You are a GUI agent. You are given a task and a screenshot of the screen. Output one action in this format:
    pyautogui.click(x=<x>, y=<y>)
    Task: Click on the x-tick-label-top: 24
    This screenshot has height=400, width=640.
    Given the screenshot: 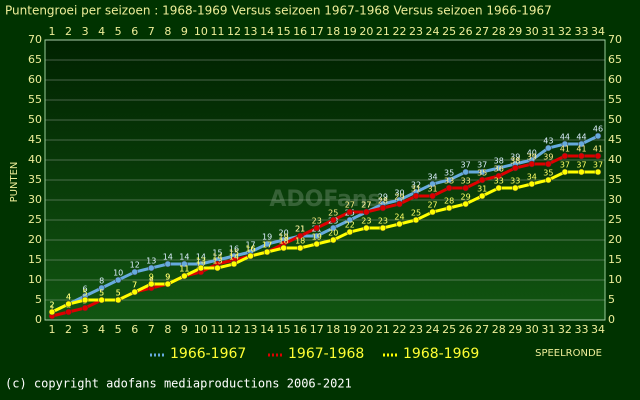 What is the action you would take?
    pyautogui.click(x=433, y=31)
    